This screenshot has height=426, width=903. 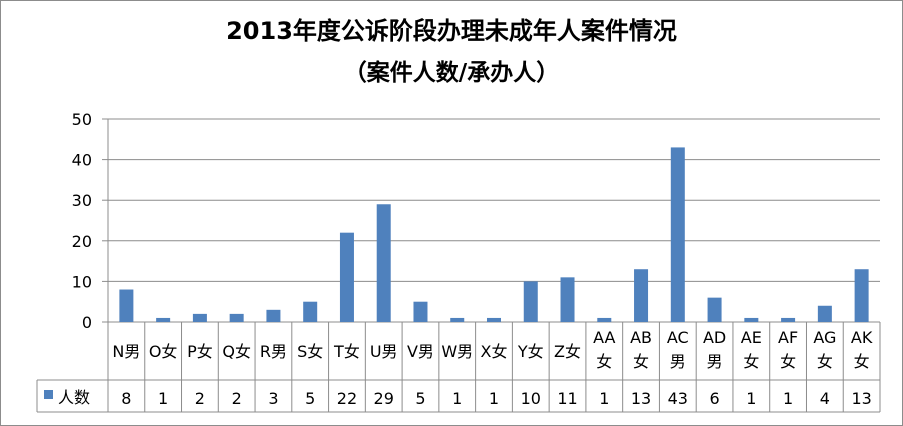 What do you see at coordinates (74, 397) in the screenshot?
I see `legend-label: 人数` at bounding box center [74, 397].